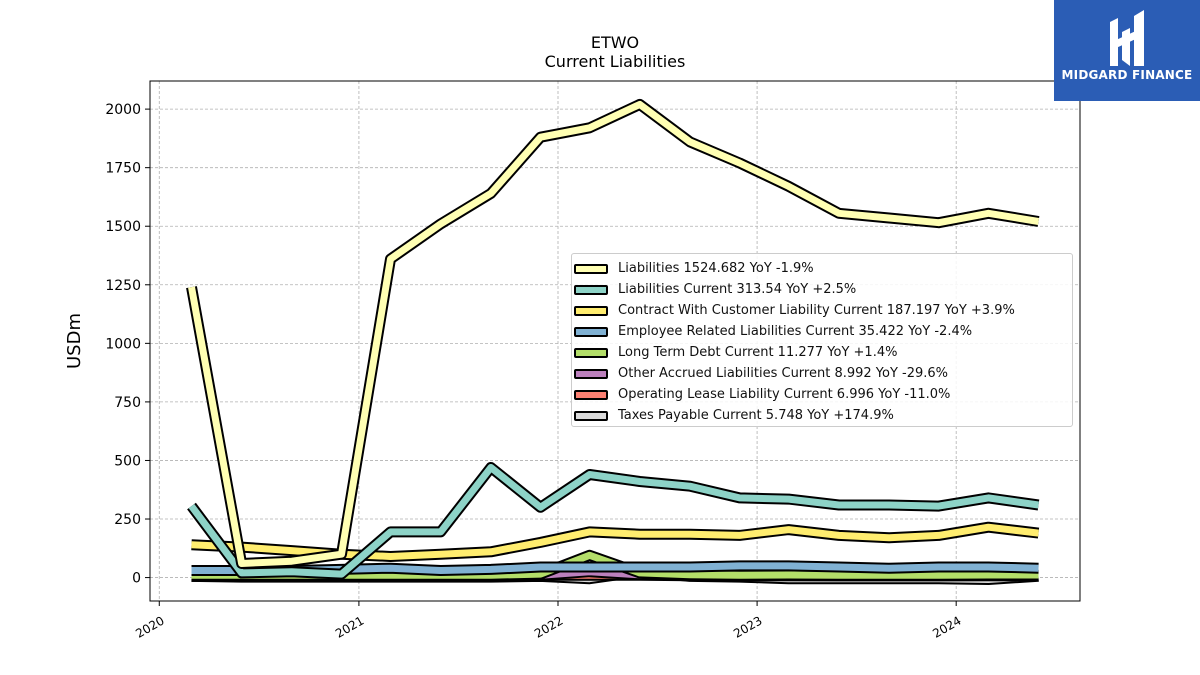  I want to click on x-tick-label: 2021, so click(349, 626).